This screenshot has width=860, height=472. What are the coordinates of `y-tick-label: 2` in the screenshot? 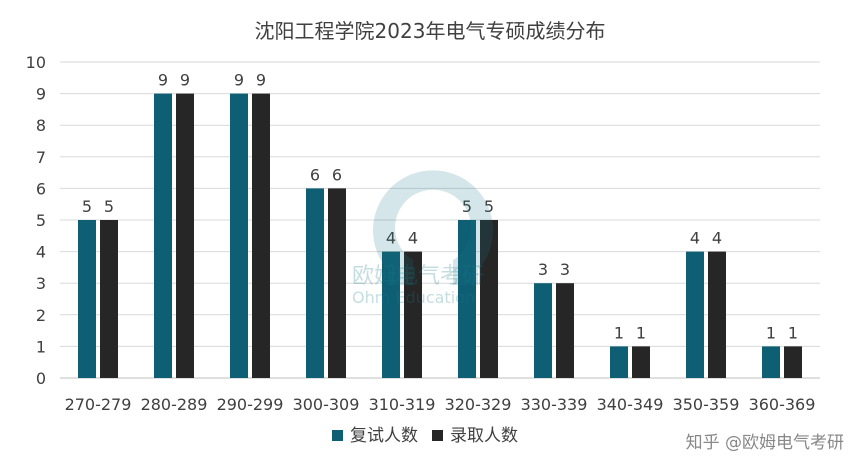 It's located at (41, 315).